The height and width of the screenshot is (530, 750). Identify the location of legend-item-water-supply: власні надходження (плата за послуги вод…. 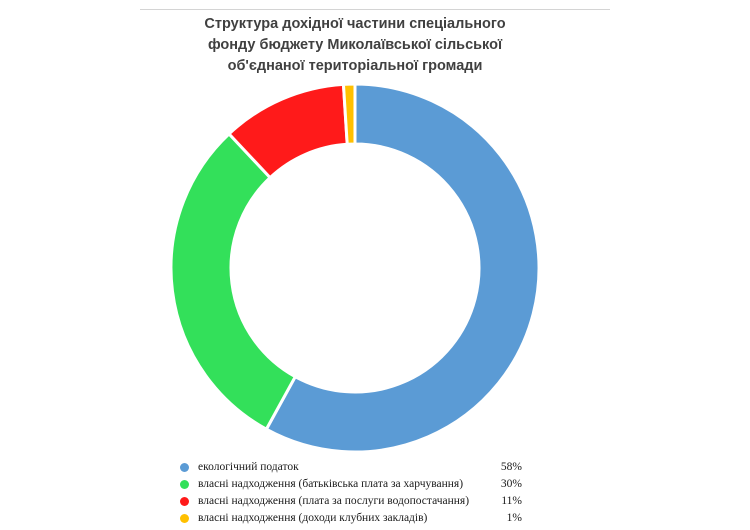
(353, 501).